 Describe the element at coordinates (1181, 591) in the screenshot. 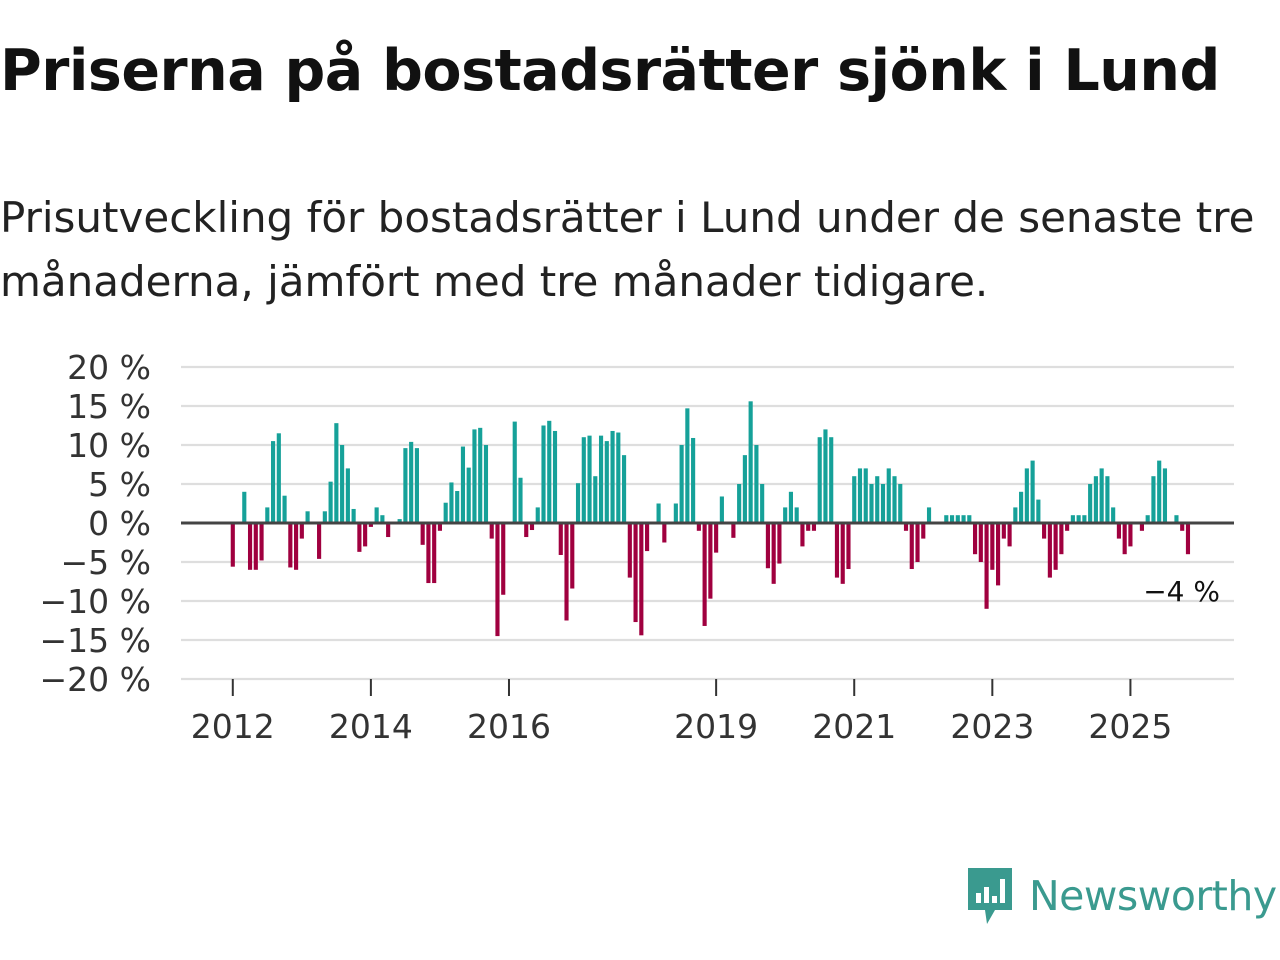

I see `last-value-annotation: −4 %` at that location.